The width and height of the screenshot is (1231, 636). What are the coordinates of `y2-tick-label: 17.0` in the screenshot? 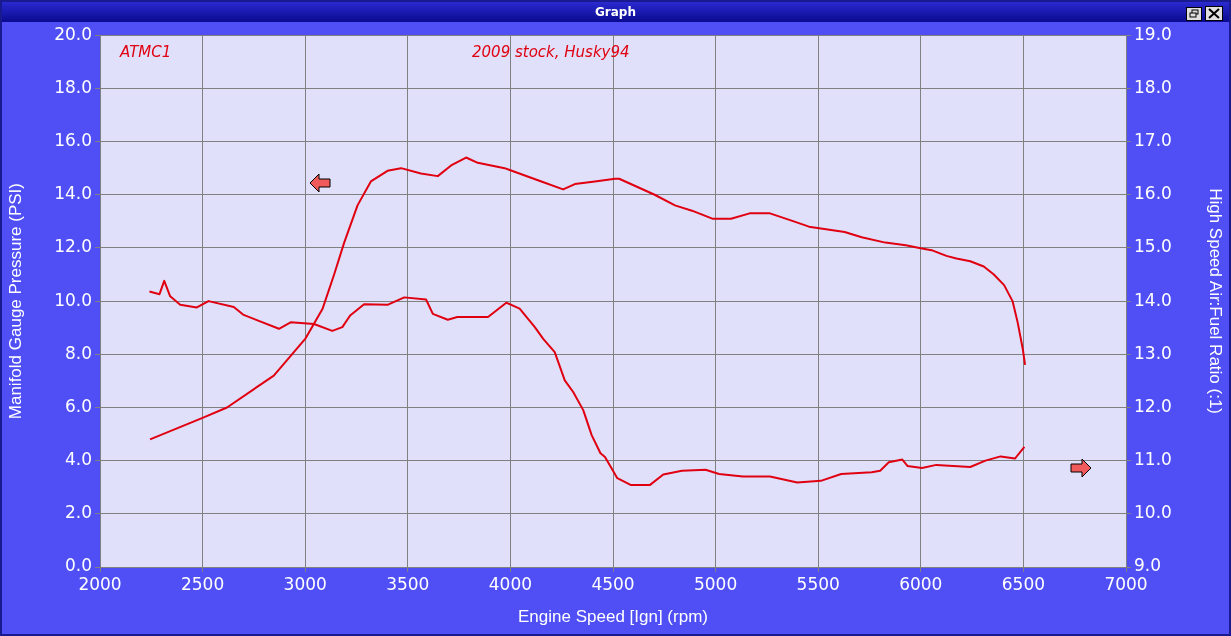 It's located at (1153, 139).